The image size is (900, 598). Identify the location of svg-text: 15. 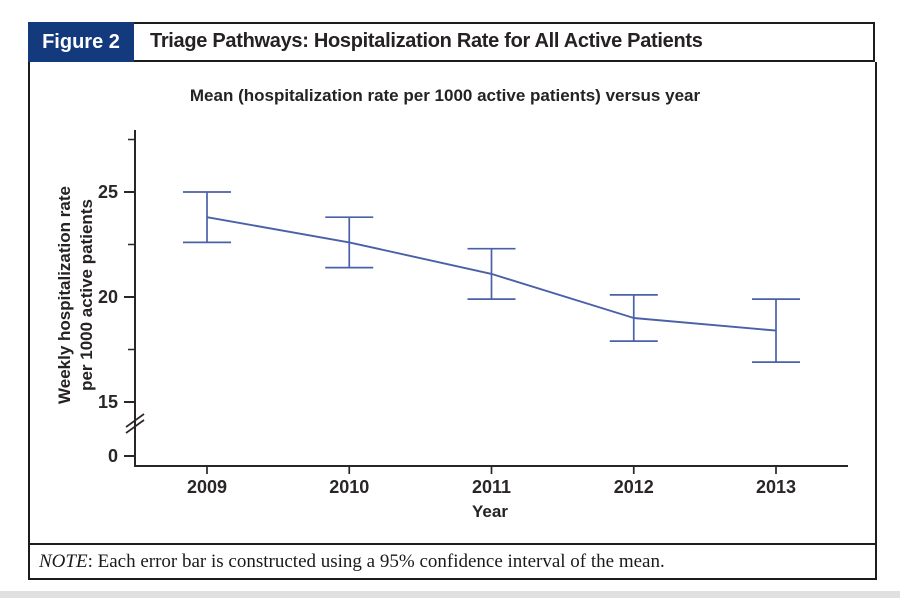
(108, 402).